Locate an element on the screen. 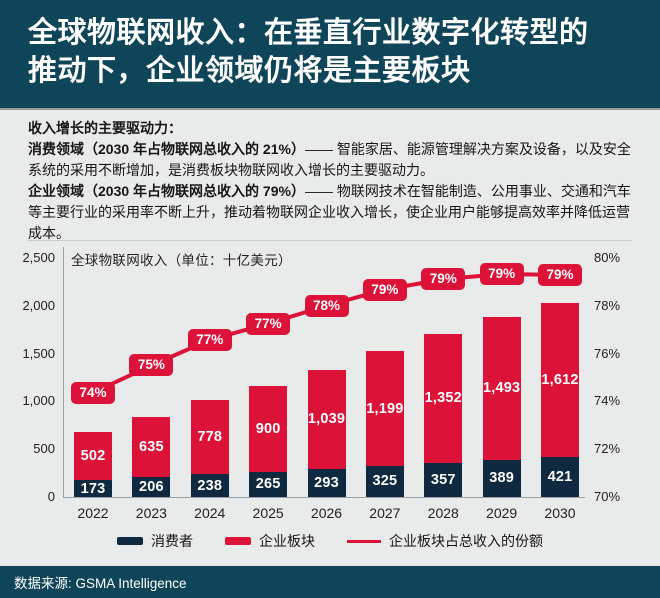 This screenshot has width=660, height=598. chart-title: 全球物联网收入（单位：十亿美元） is located at coordinates (181, 260).